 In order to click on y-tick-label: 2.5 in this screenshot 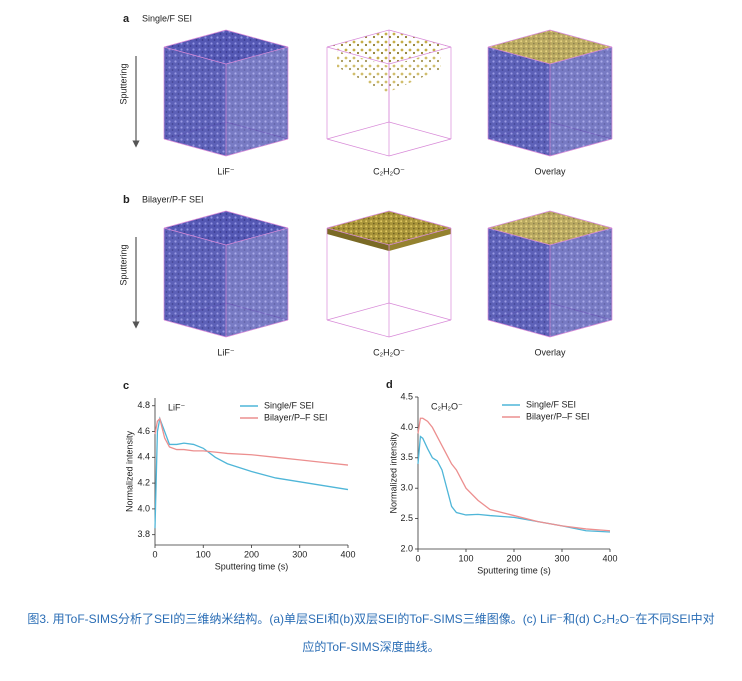, I will do `click(406, 518)`.